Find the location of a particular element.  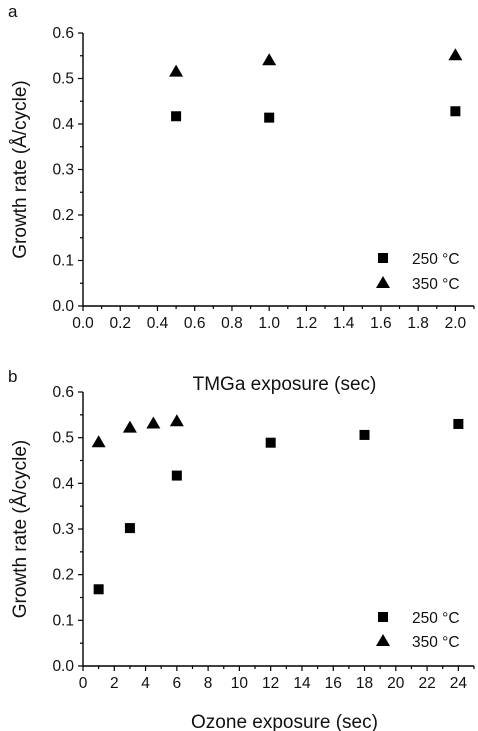

x-tick-label: 4 is located at coordinates (145, 683).